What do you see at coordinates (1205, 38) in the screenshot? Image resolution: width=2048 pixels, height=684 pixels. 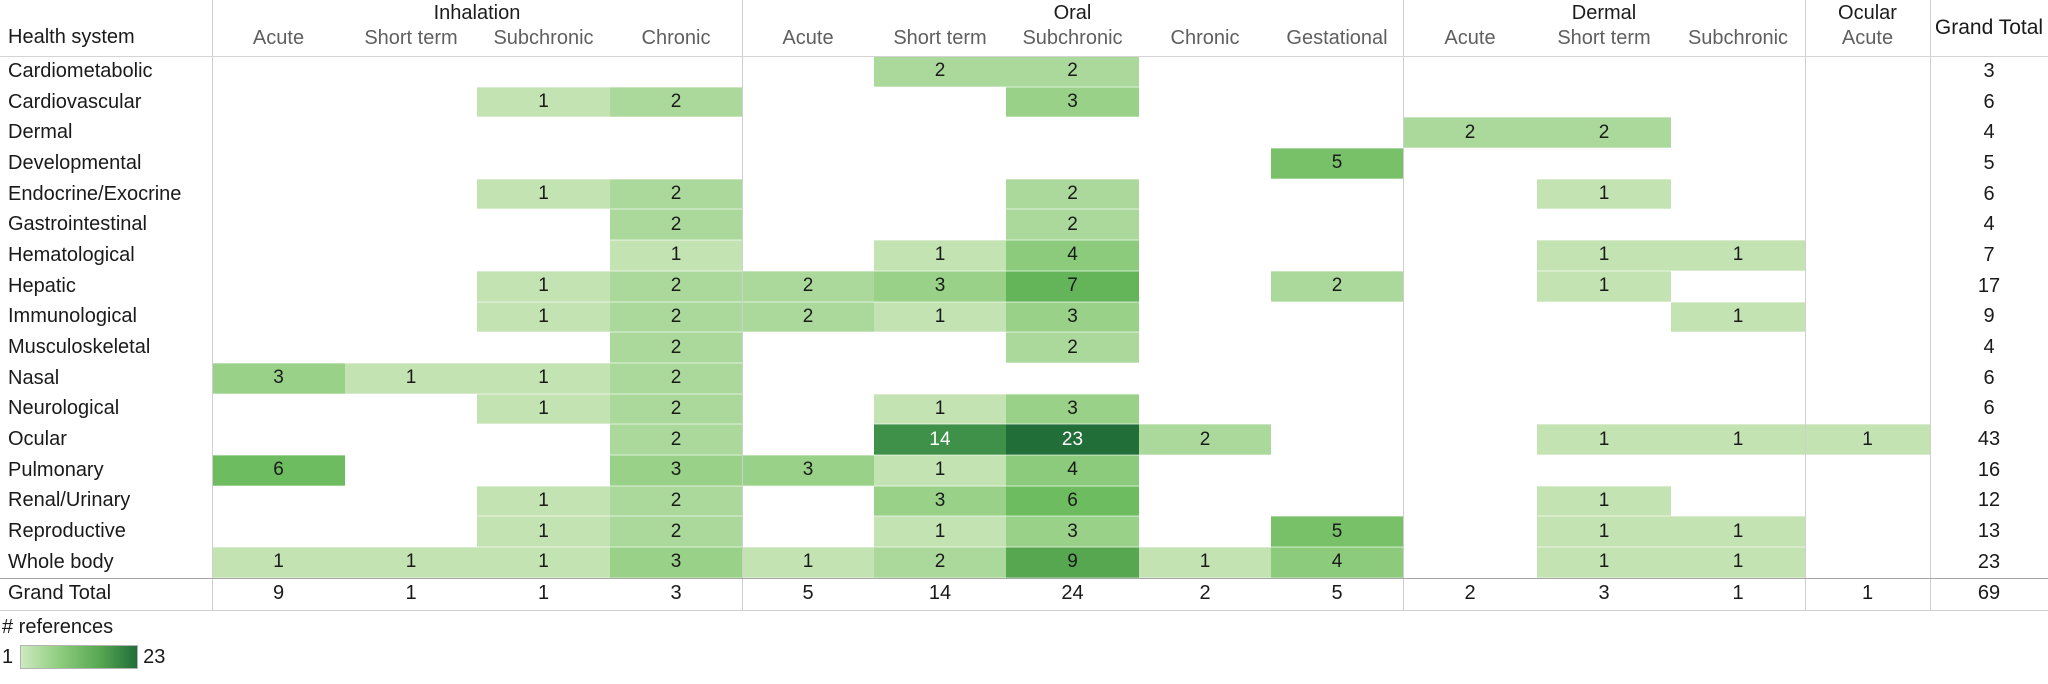 I see `col-header-oral-chronic: Chronic` at bounding box center [1205, 38].